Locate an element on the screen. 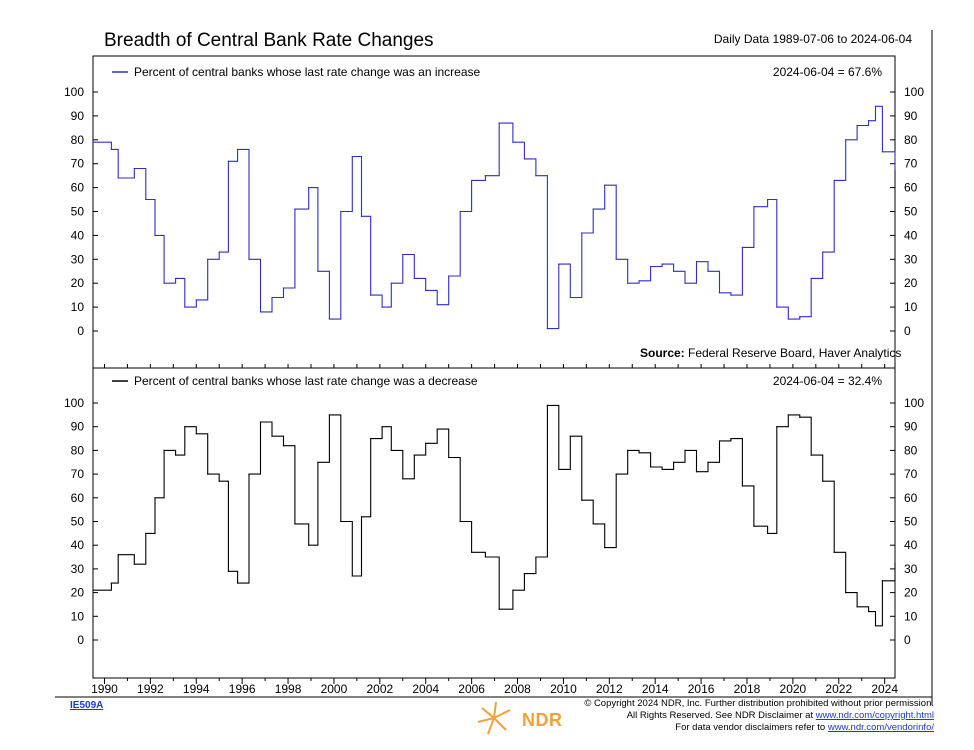 Image resolution: width=974 pixels, height=750 pixels. y-tick-label-right: 90 is located at coordinates (911, 427).